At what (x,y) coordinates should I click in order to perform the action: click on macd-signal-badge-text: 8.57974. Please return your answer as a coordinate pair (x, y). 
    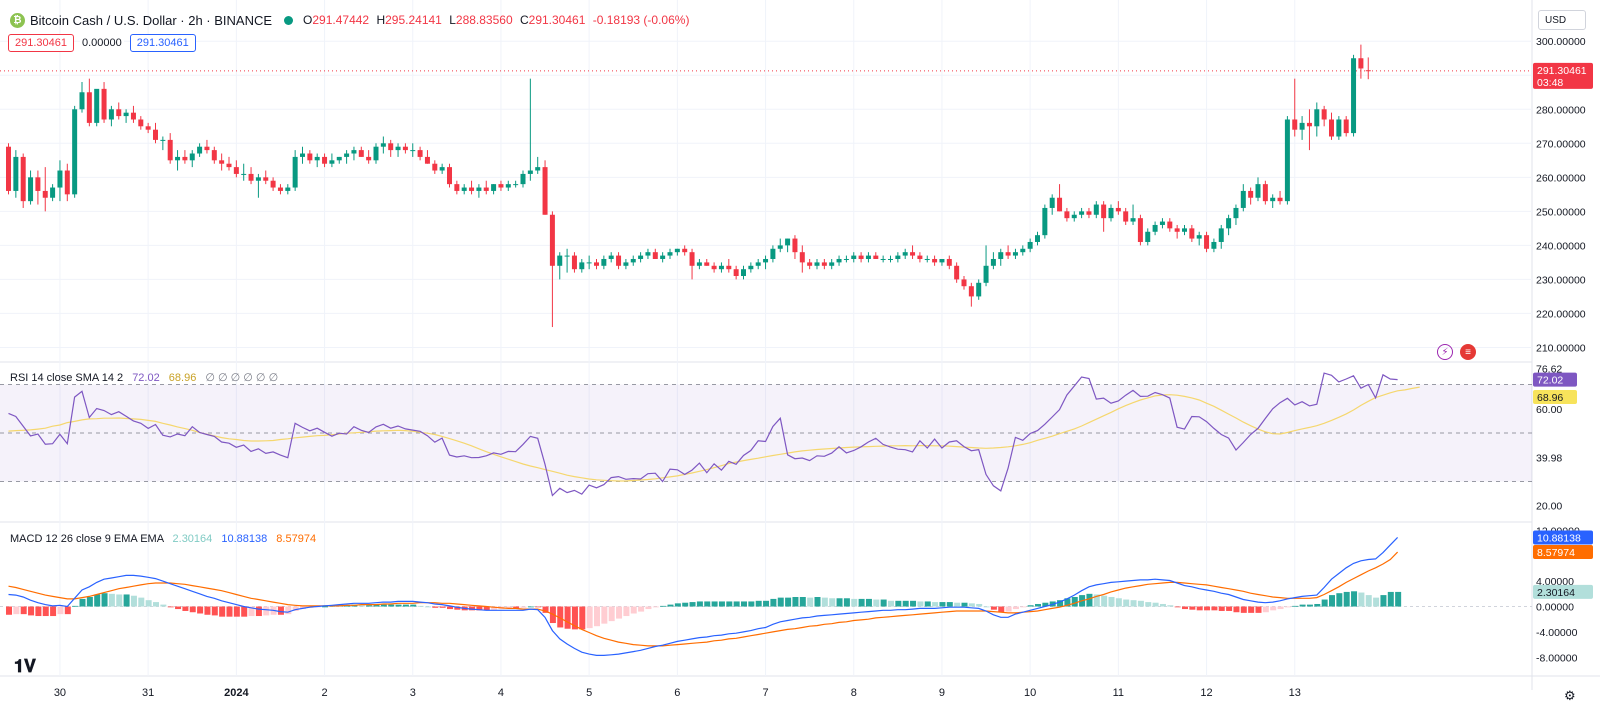
    Looking at the image, I should click on (1556, 553).